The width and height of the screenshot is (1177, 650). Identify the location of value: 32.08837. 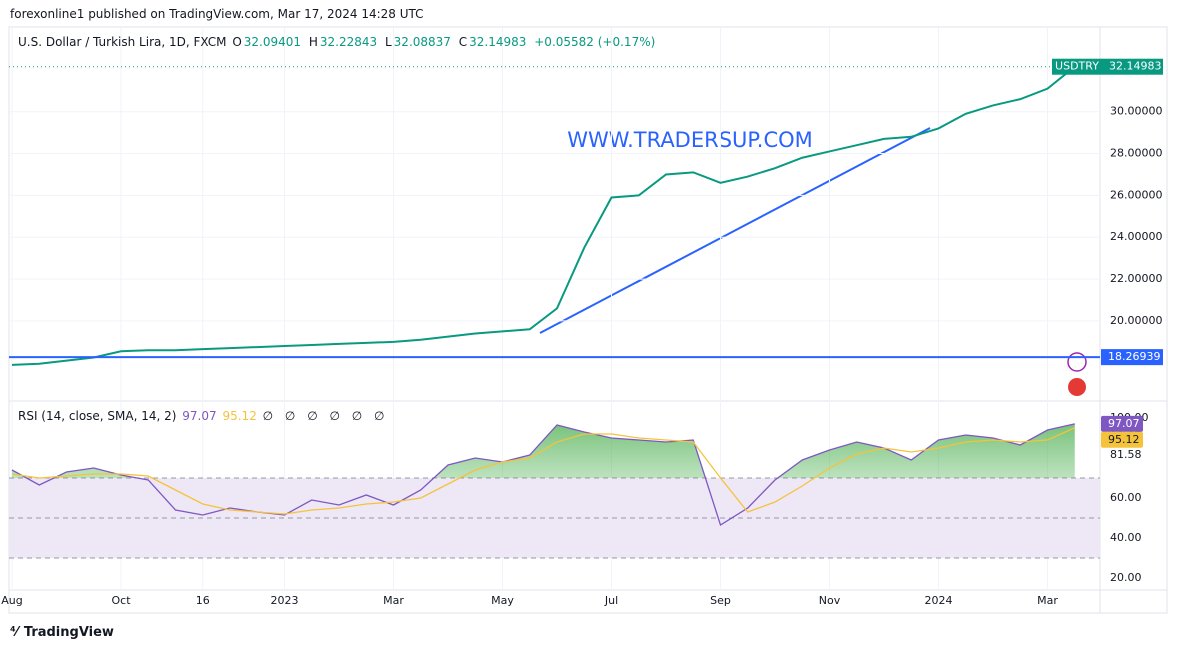
(422, 42).